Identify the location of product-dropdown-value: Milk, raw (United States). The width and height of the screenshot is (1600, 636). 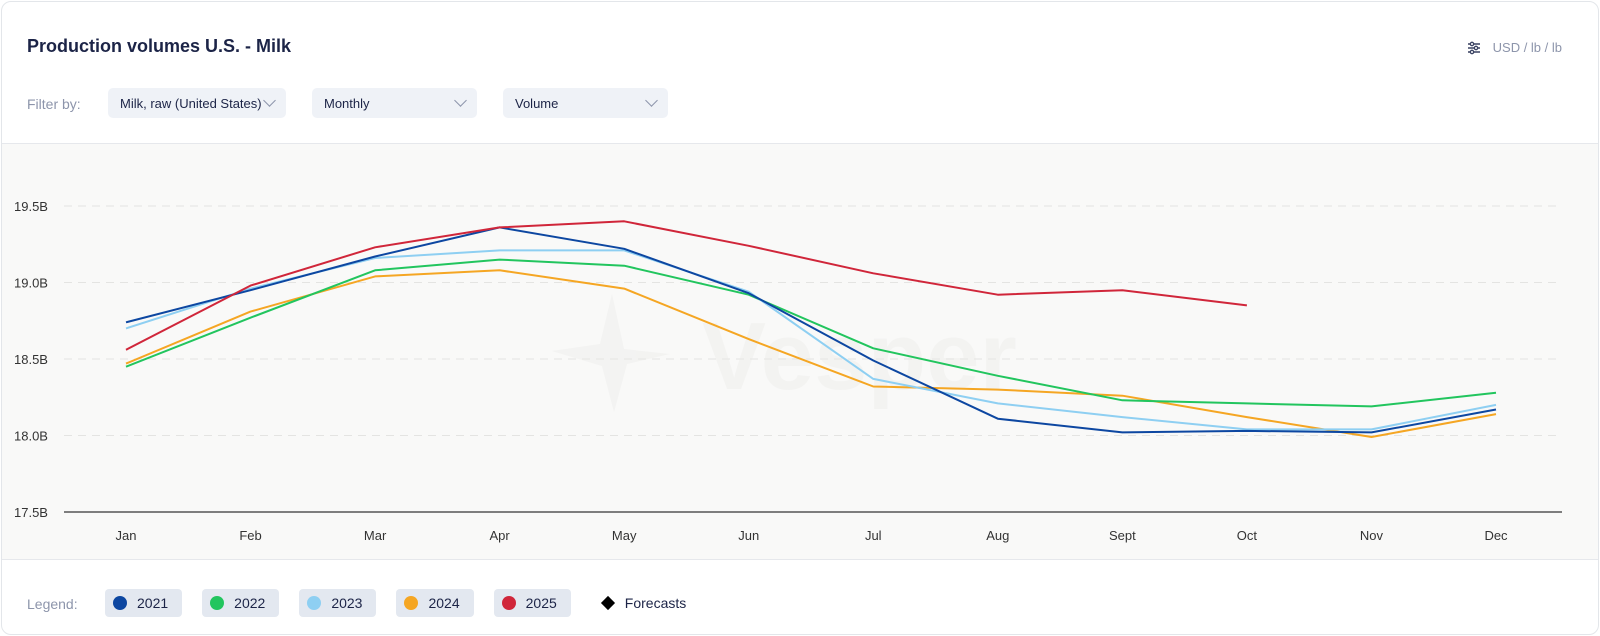
(191, 103).